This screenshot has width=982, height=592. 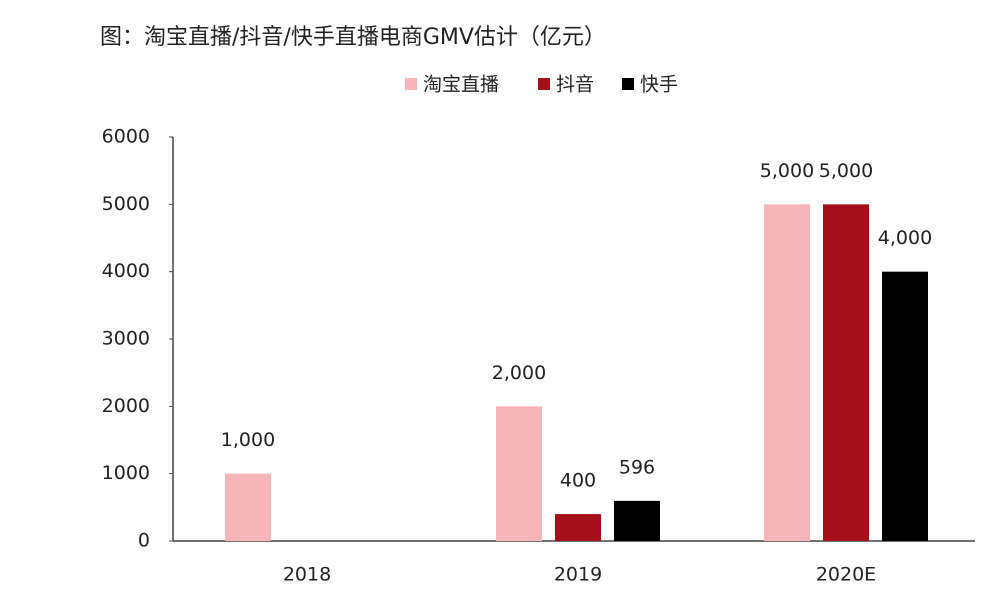 What do you see at coordinates (461, 85) in the screenshot?
I see `legend-label: 淘宝直播` at bounding box center [461, 85].